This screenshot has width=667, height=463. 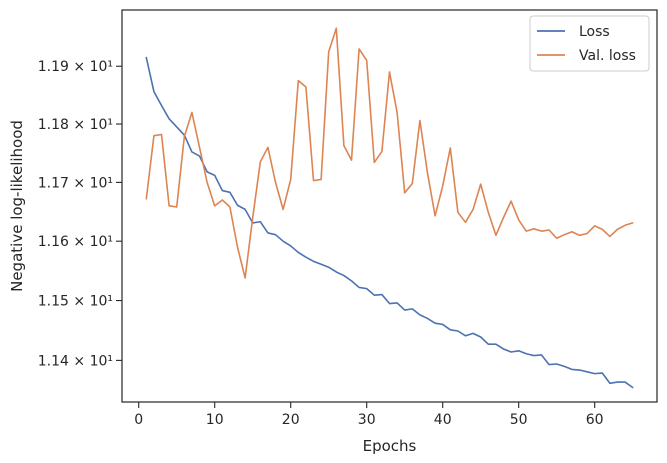 I want to click on x-axis: 0 10 20 30 40 50 60, so click(x=369, y=415).